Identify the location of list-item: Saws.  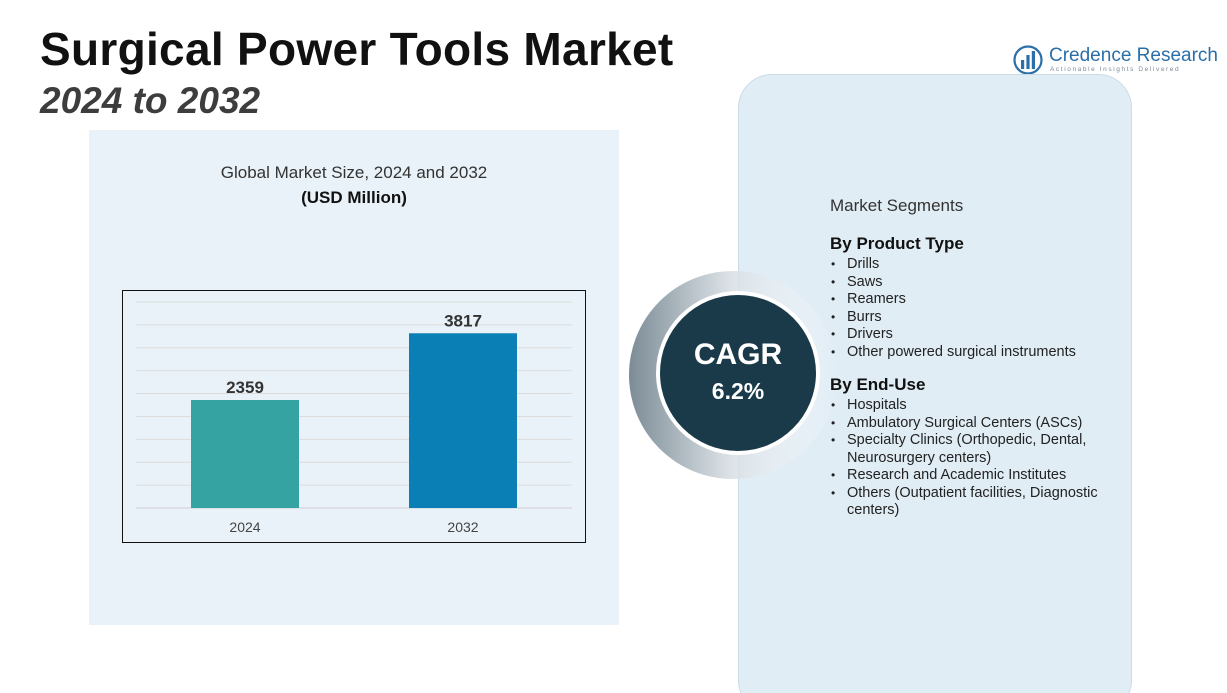
(980, 283).